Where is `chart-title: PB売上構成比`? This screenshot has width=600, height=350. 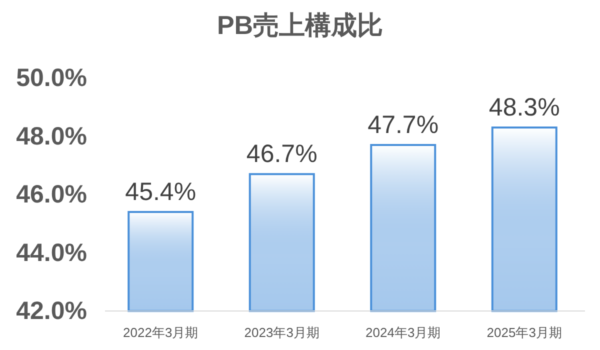
chart-title: PB売上構成比 is located at coordinates (300, 25).